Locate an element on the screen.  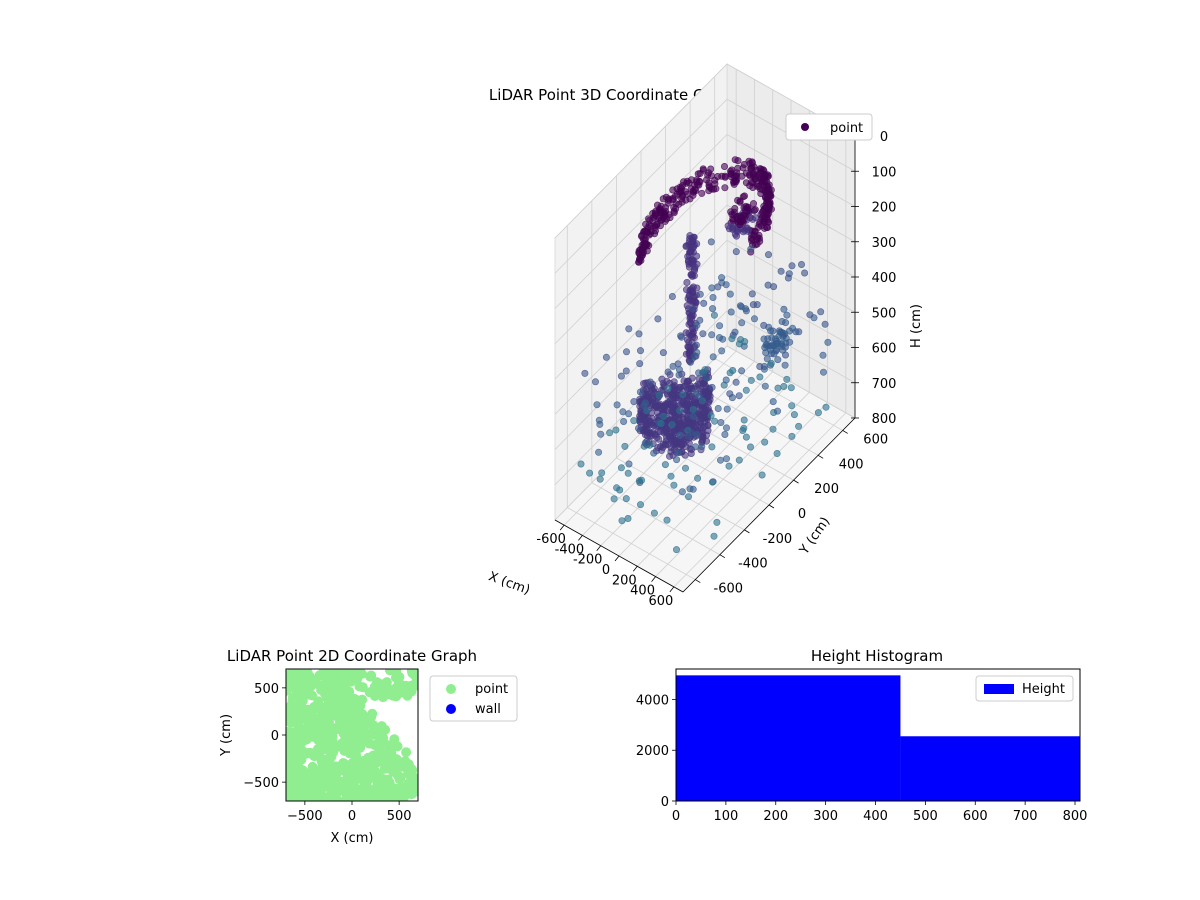
chart-2d-x-tick-label: 500 is located at coordinates (399, 816).